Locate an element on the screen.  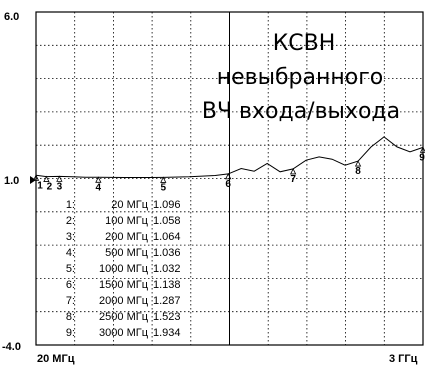
vswr-trace is located at coordinates (229, 157).